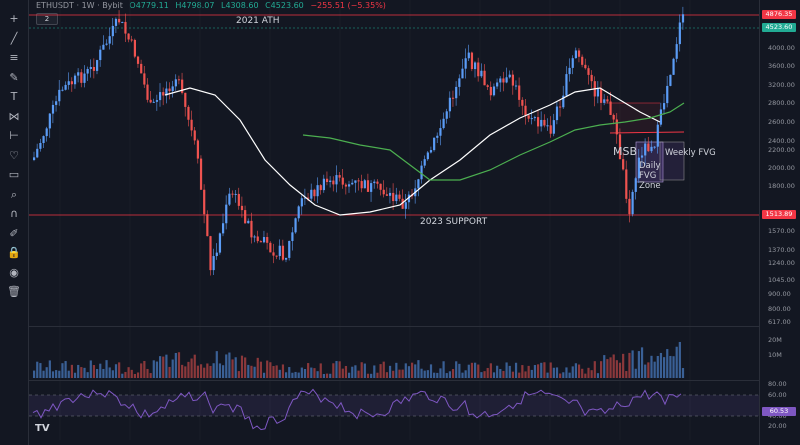 The width and height of the screenshot is (800, 445). I want to click on indicators-toggle: 2, so click(47, 19).